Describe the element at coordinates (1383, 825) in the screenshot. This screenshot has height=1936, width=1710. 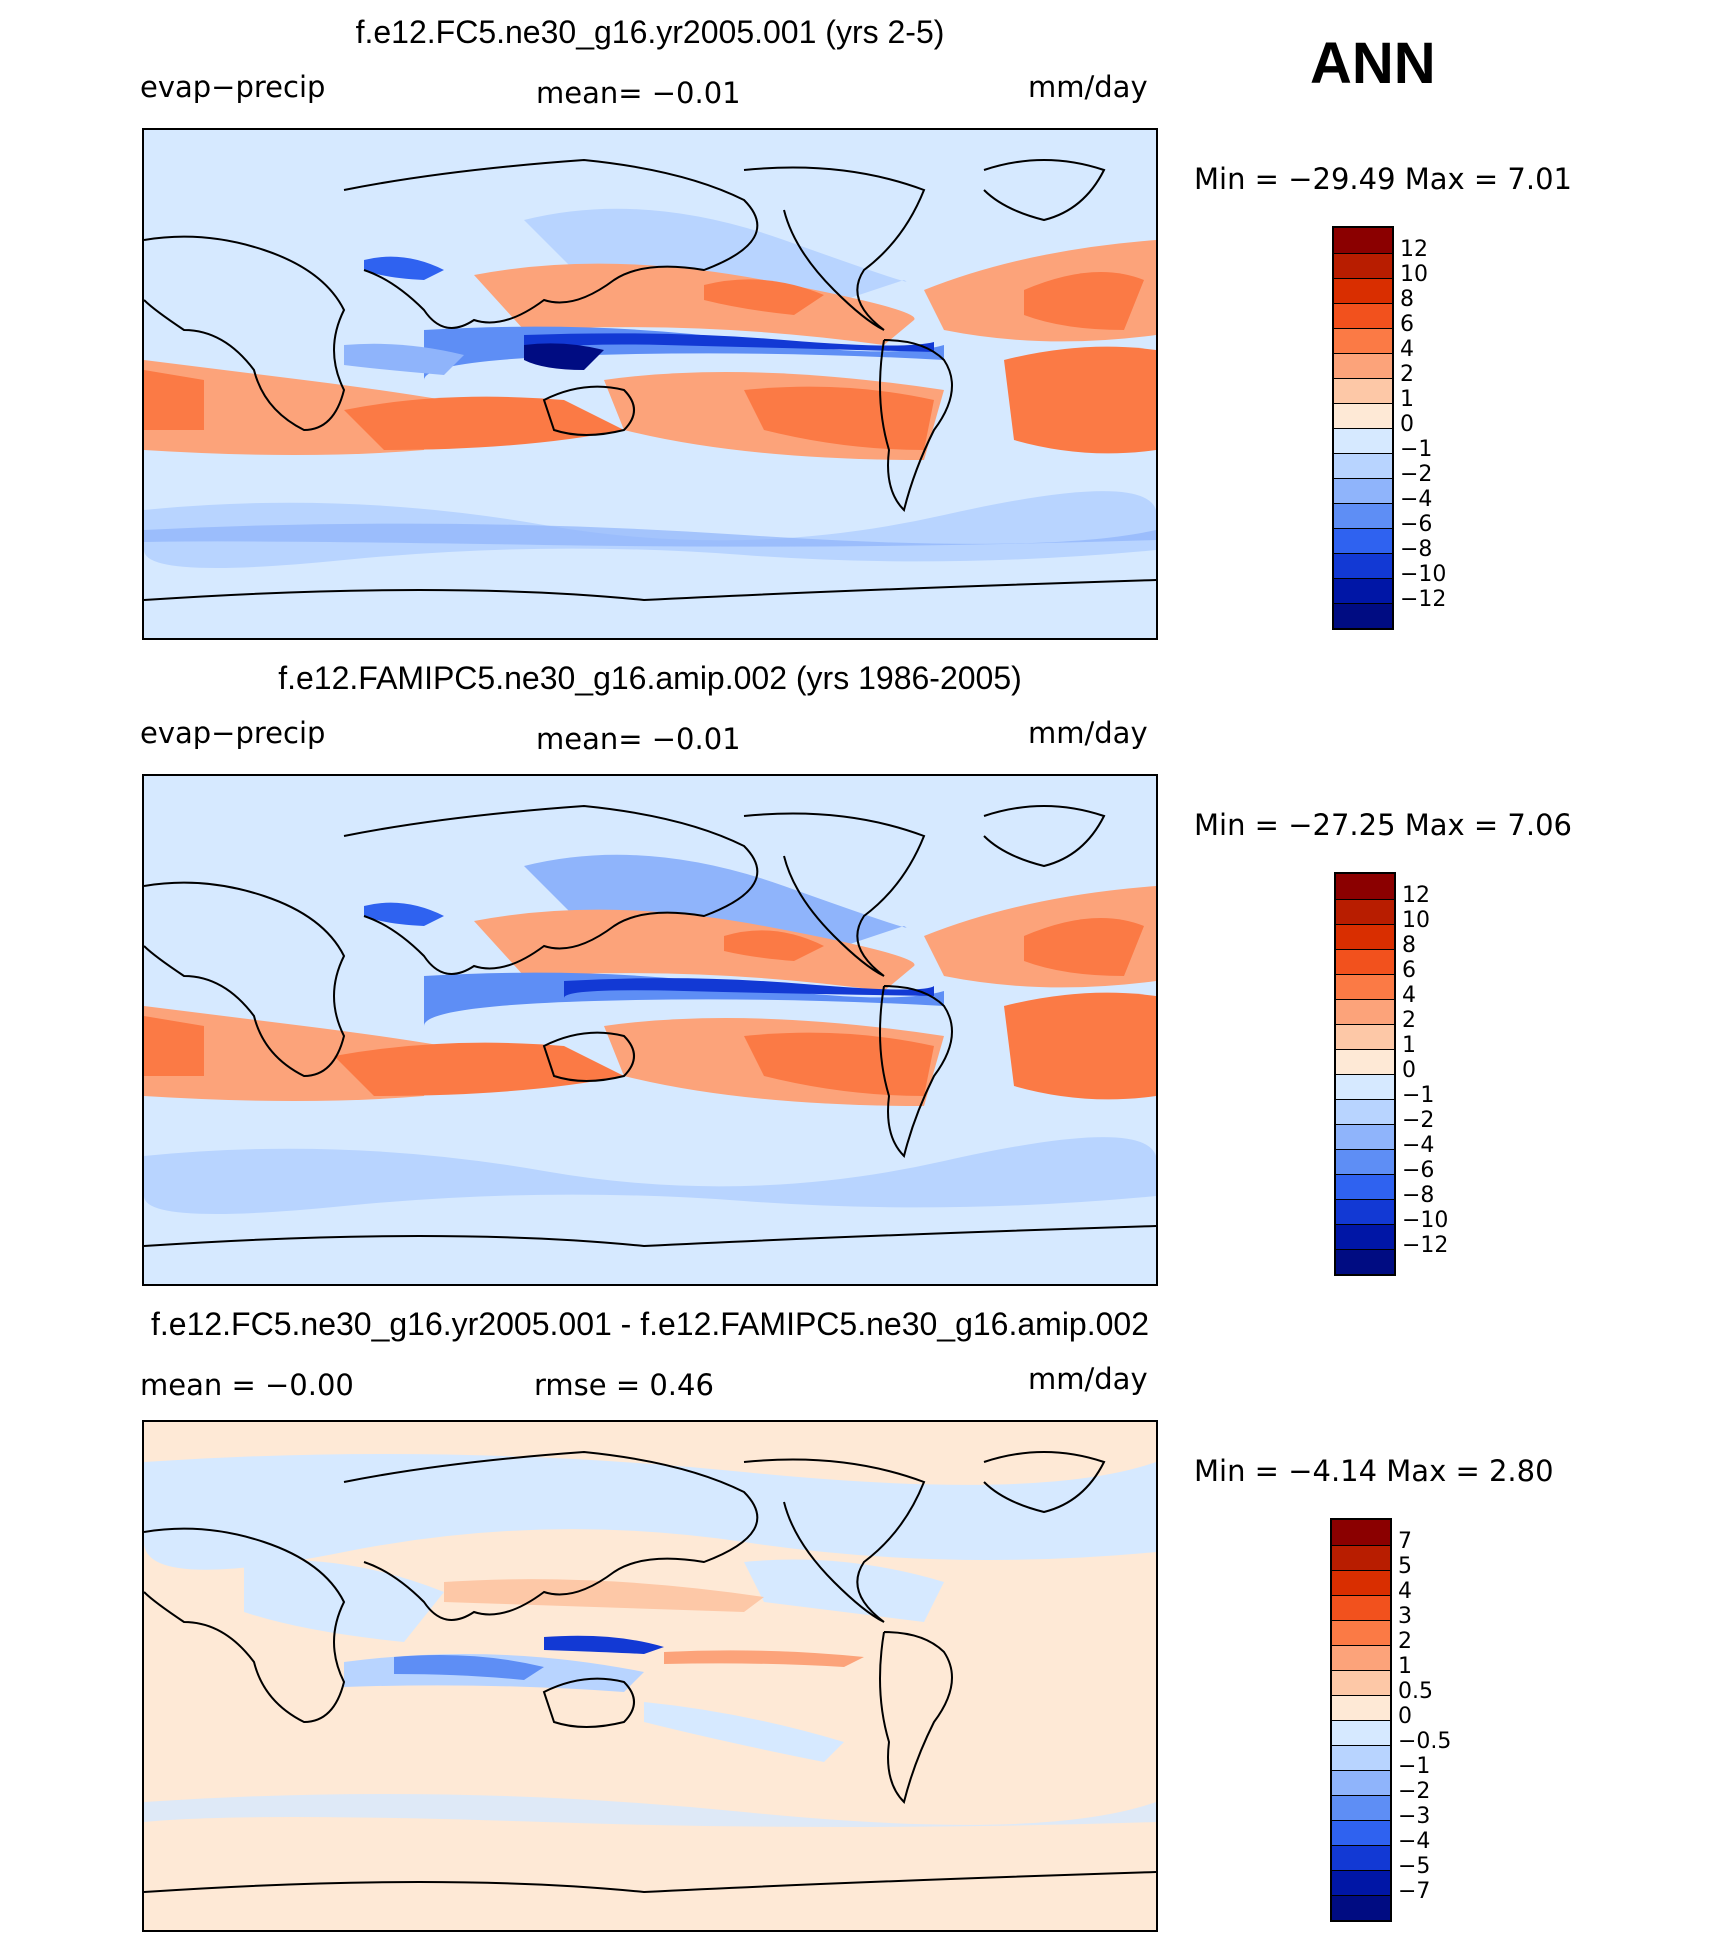
I see `panel-2-minmax: Min = −27.25 Max = 7.06` at that location.